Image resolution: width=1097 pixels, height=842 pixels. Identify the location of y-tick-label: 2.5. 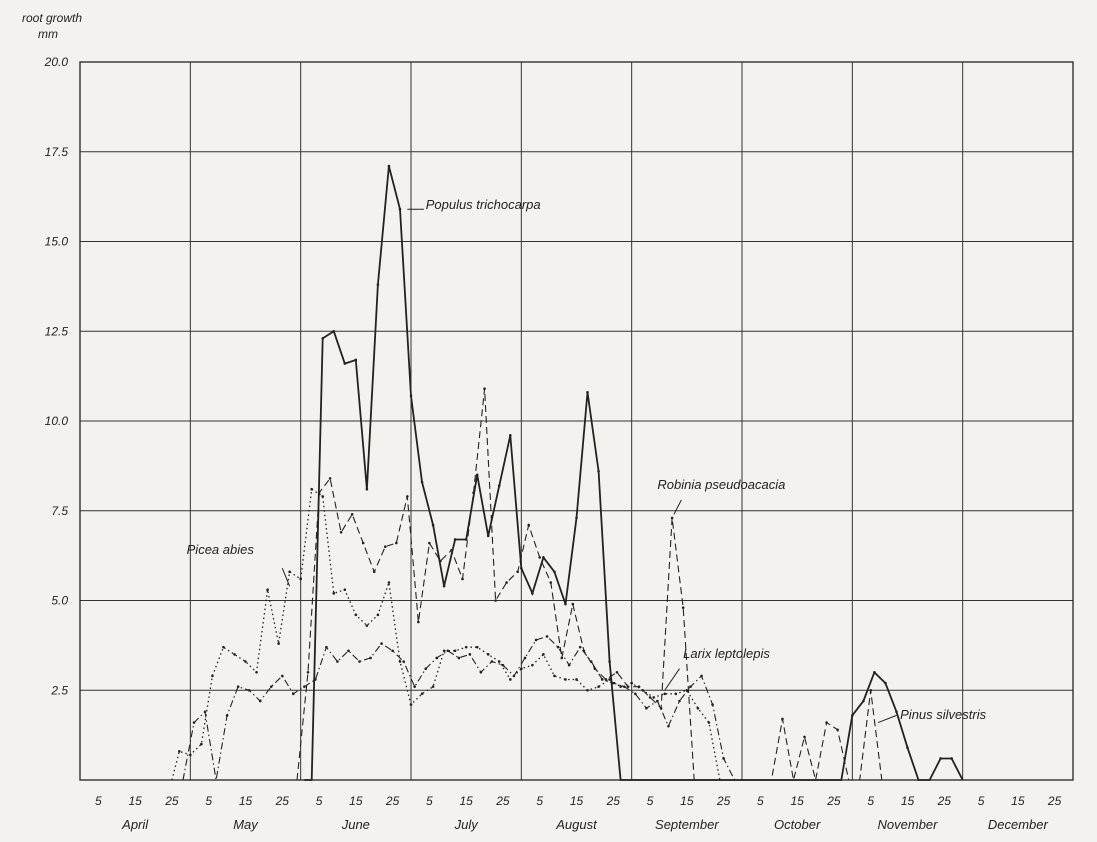
(59, 690).